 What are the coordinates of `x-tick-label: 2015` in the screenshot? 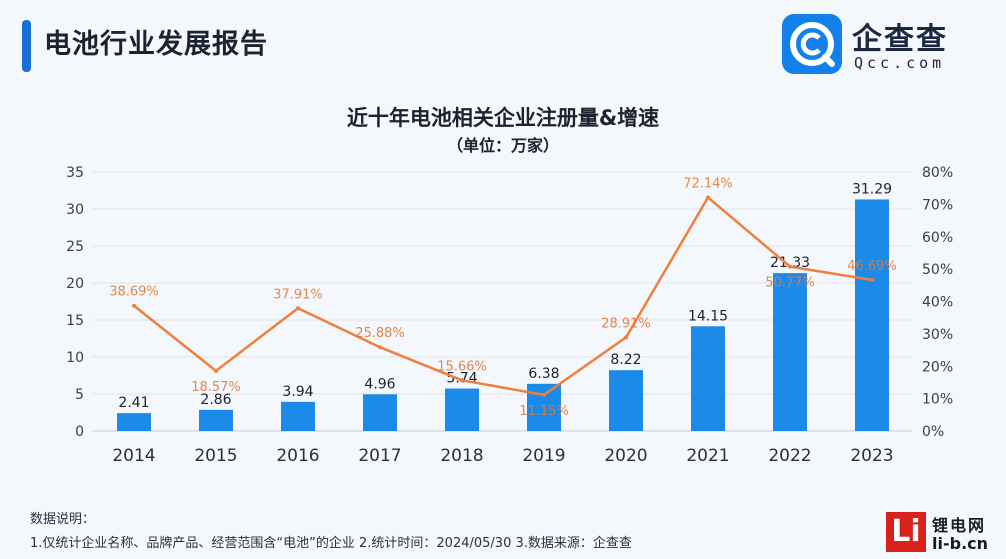 It's located at (215, 456).